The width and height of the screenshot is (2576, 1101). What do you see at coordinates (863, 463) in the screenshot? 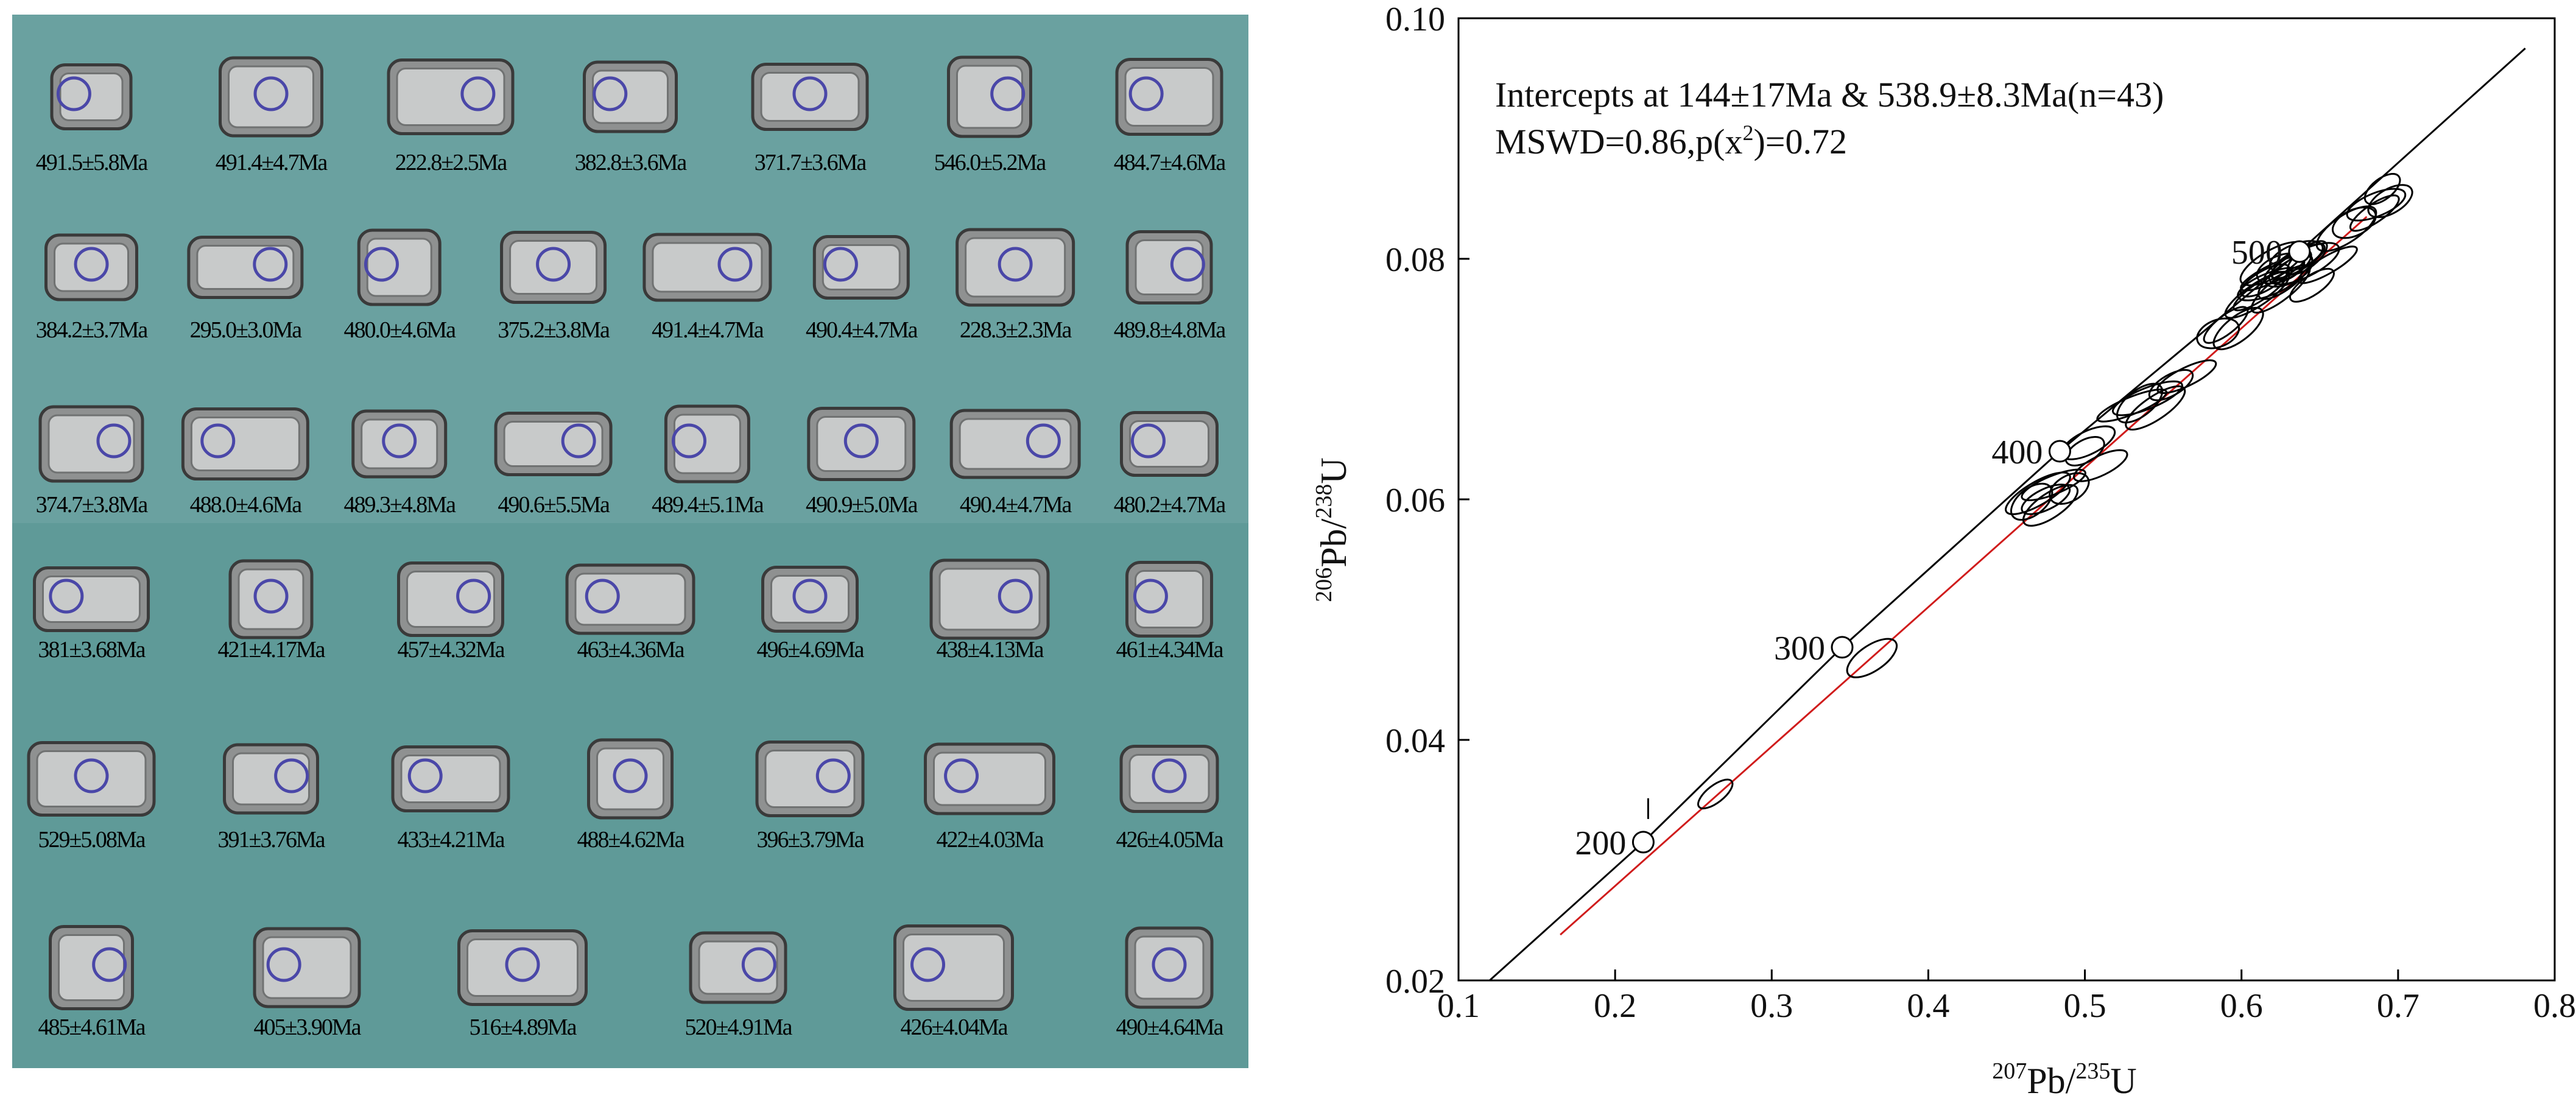
I see `zircon-grain: 490.9±5.0Ma` at bounding box center [863, 463].